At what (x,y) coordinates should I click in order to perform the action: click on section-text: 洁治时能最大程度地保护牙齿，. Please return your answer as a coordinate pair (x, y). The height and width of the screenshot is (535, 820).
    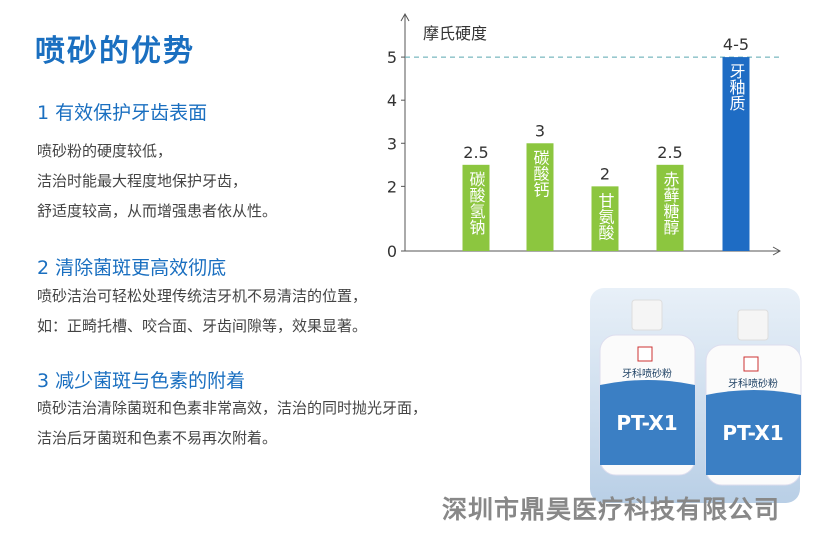
    Looking at the image, I should click on (142, 181).